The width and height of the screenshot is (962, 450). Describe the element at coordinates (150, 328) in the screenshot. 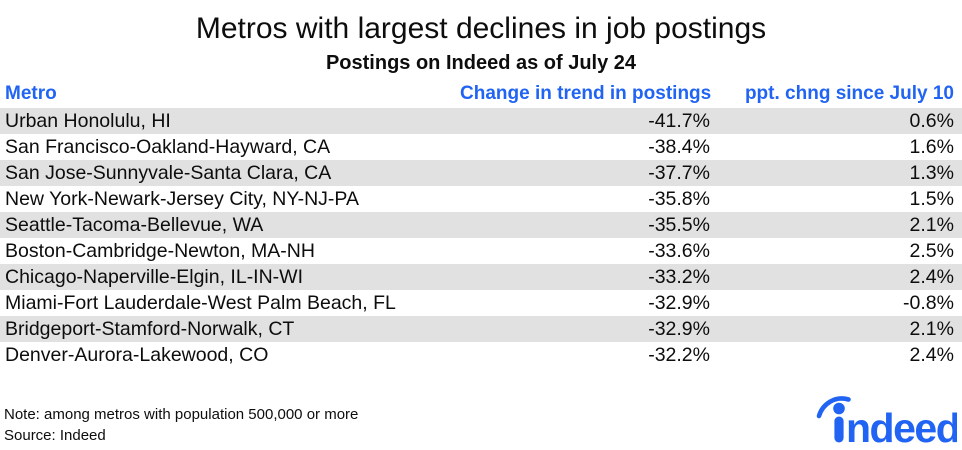

I see `cell-metro: Bridgeport-Stamford-Norwalk, CT` at that location.